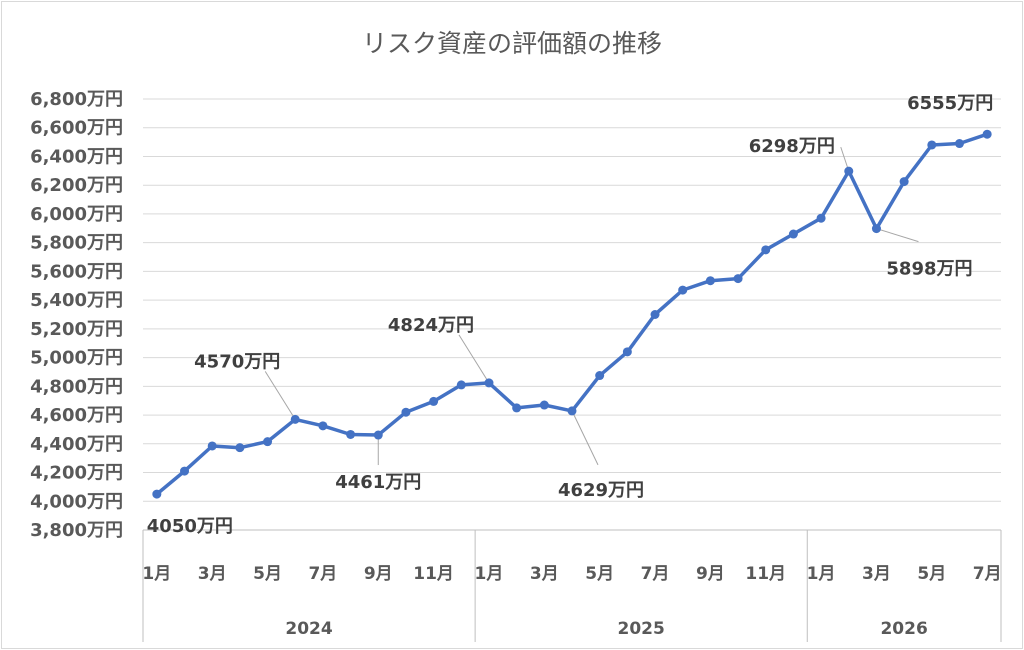 Image resolution: width=1024 pixels, height=650 pixels. Describe the element at coordinates (190, 526) in the screenshot. I see `data-label: 4050万円` at that location.